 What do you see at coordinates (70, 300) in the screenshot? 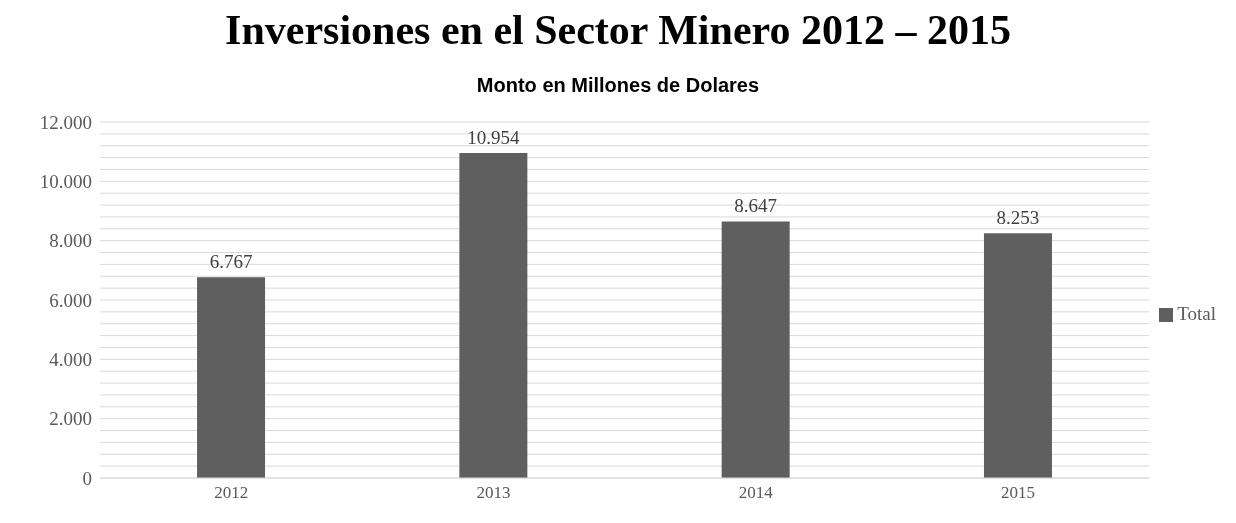
I see `y-tick-label: 6.000` at bounding box center [70, 300].